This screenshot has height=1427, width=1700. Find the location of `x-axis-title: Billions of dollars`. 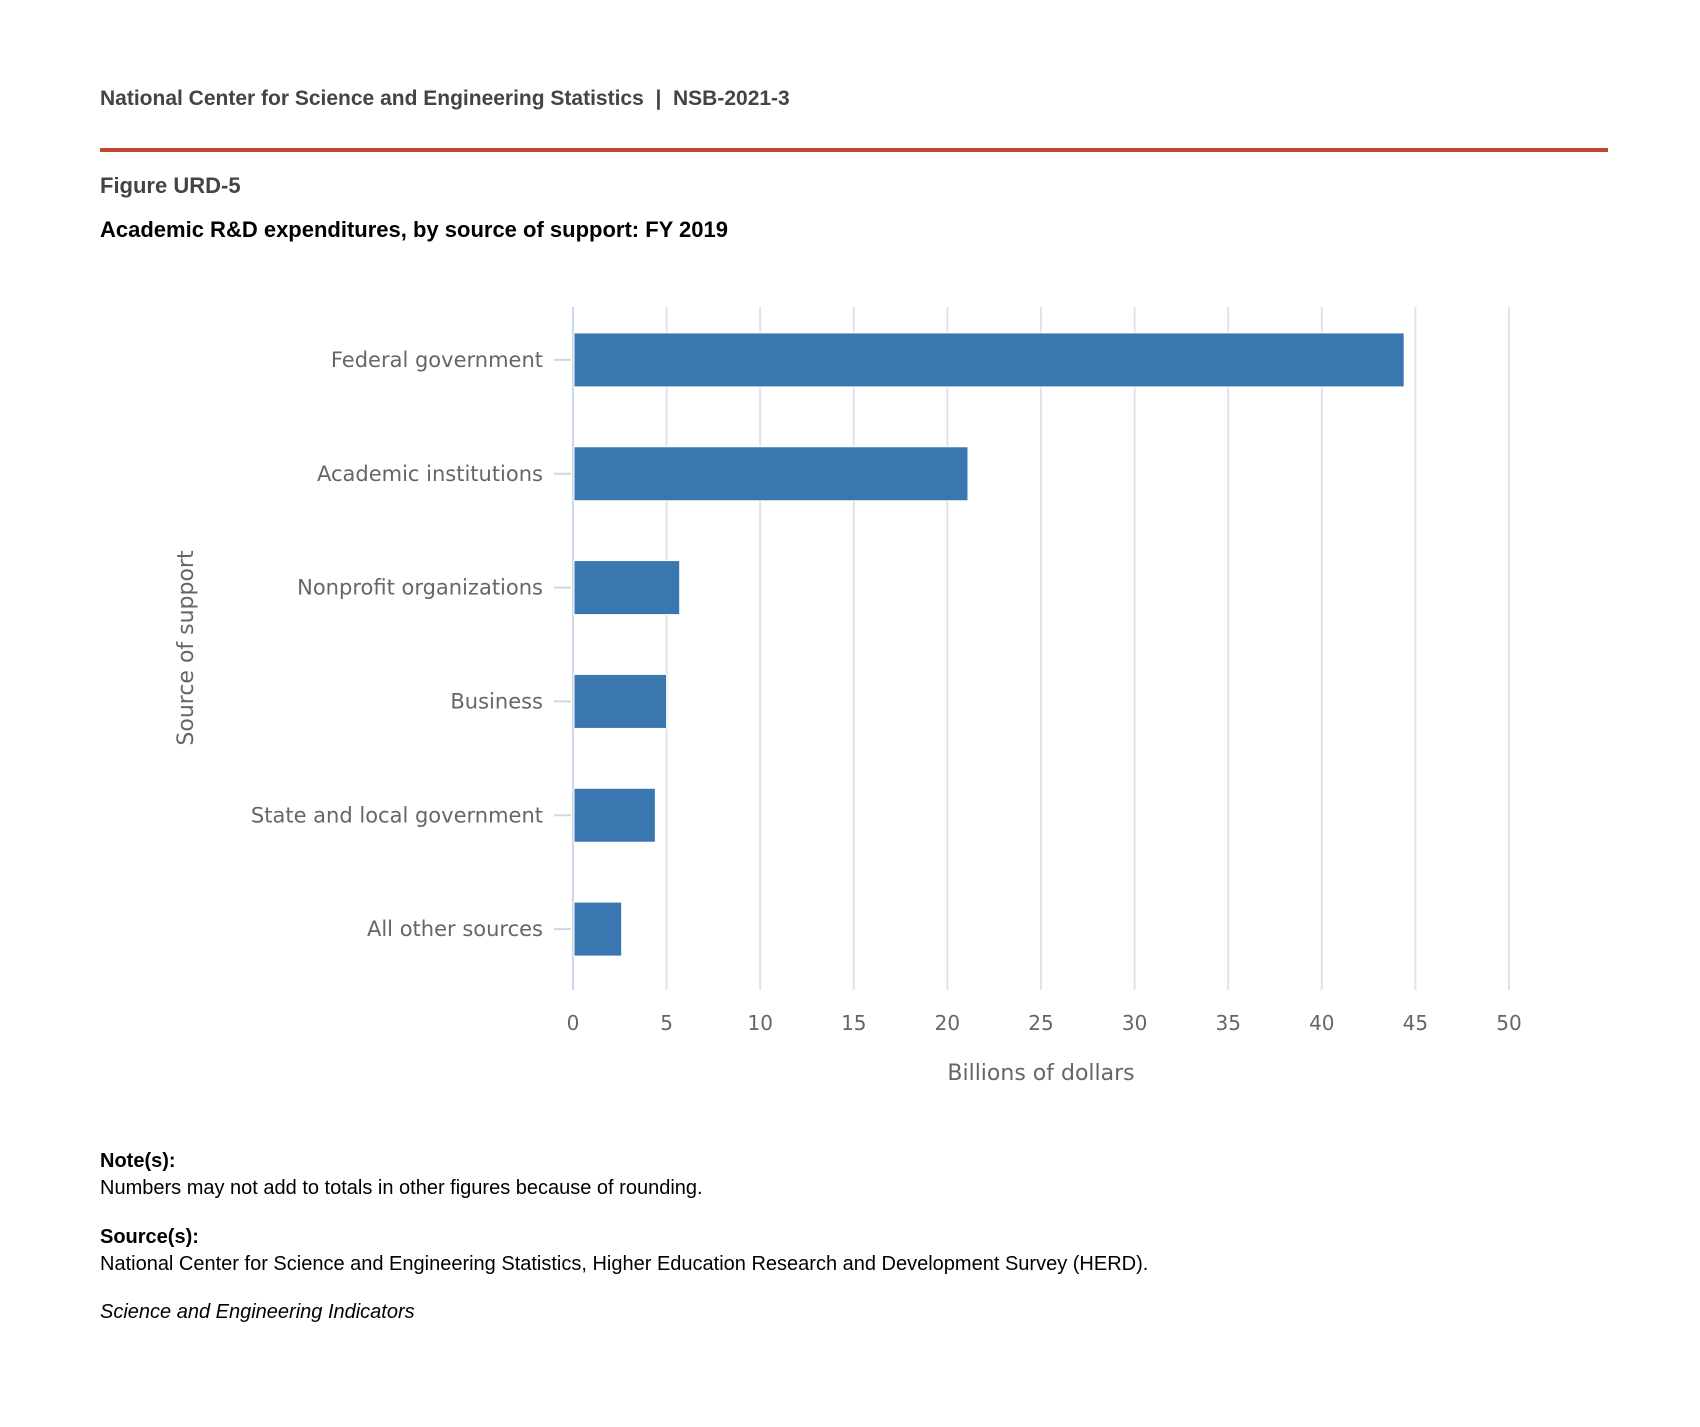

x-axis-title: Billions of dollars is located at coordinates (1040, 1073).